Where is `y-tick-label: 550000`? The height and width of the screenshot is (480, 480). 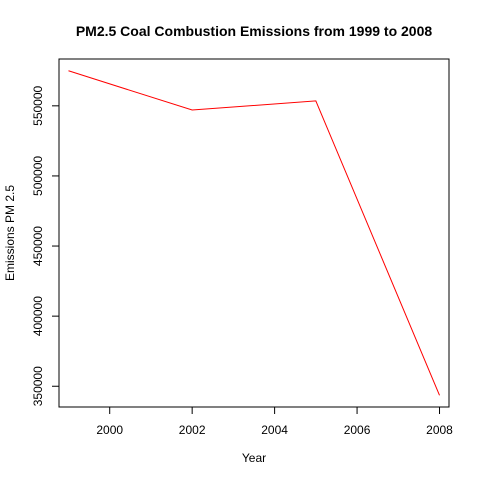 y-tick-label: 550000 is located at coordinates (38, 105).